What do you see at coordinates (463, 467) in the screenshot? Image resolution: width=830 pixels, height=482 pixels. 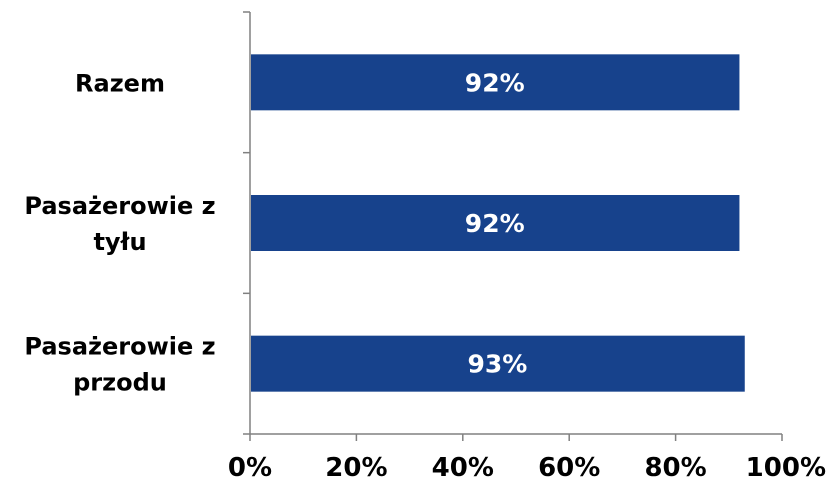 I see `x-tick-label-2: 40%` at bounding box center [463, 467].